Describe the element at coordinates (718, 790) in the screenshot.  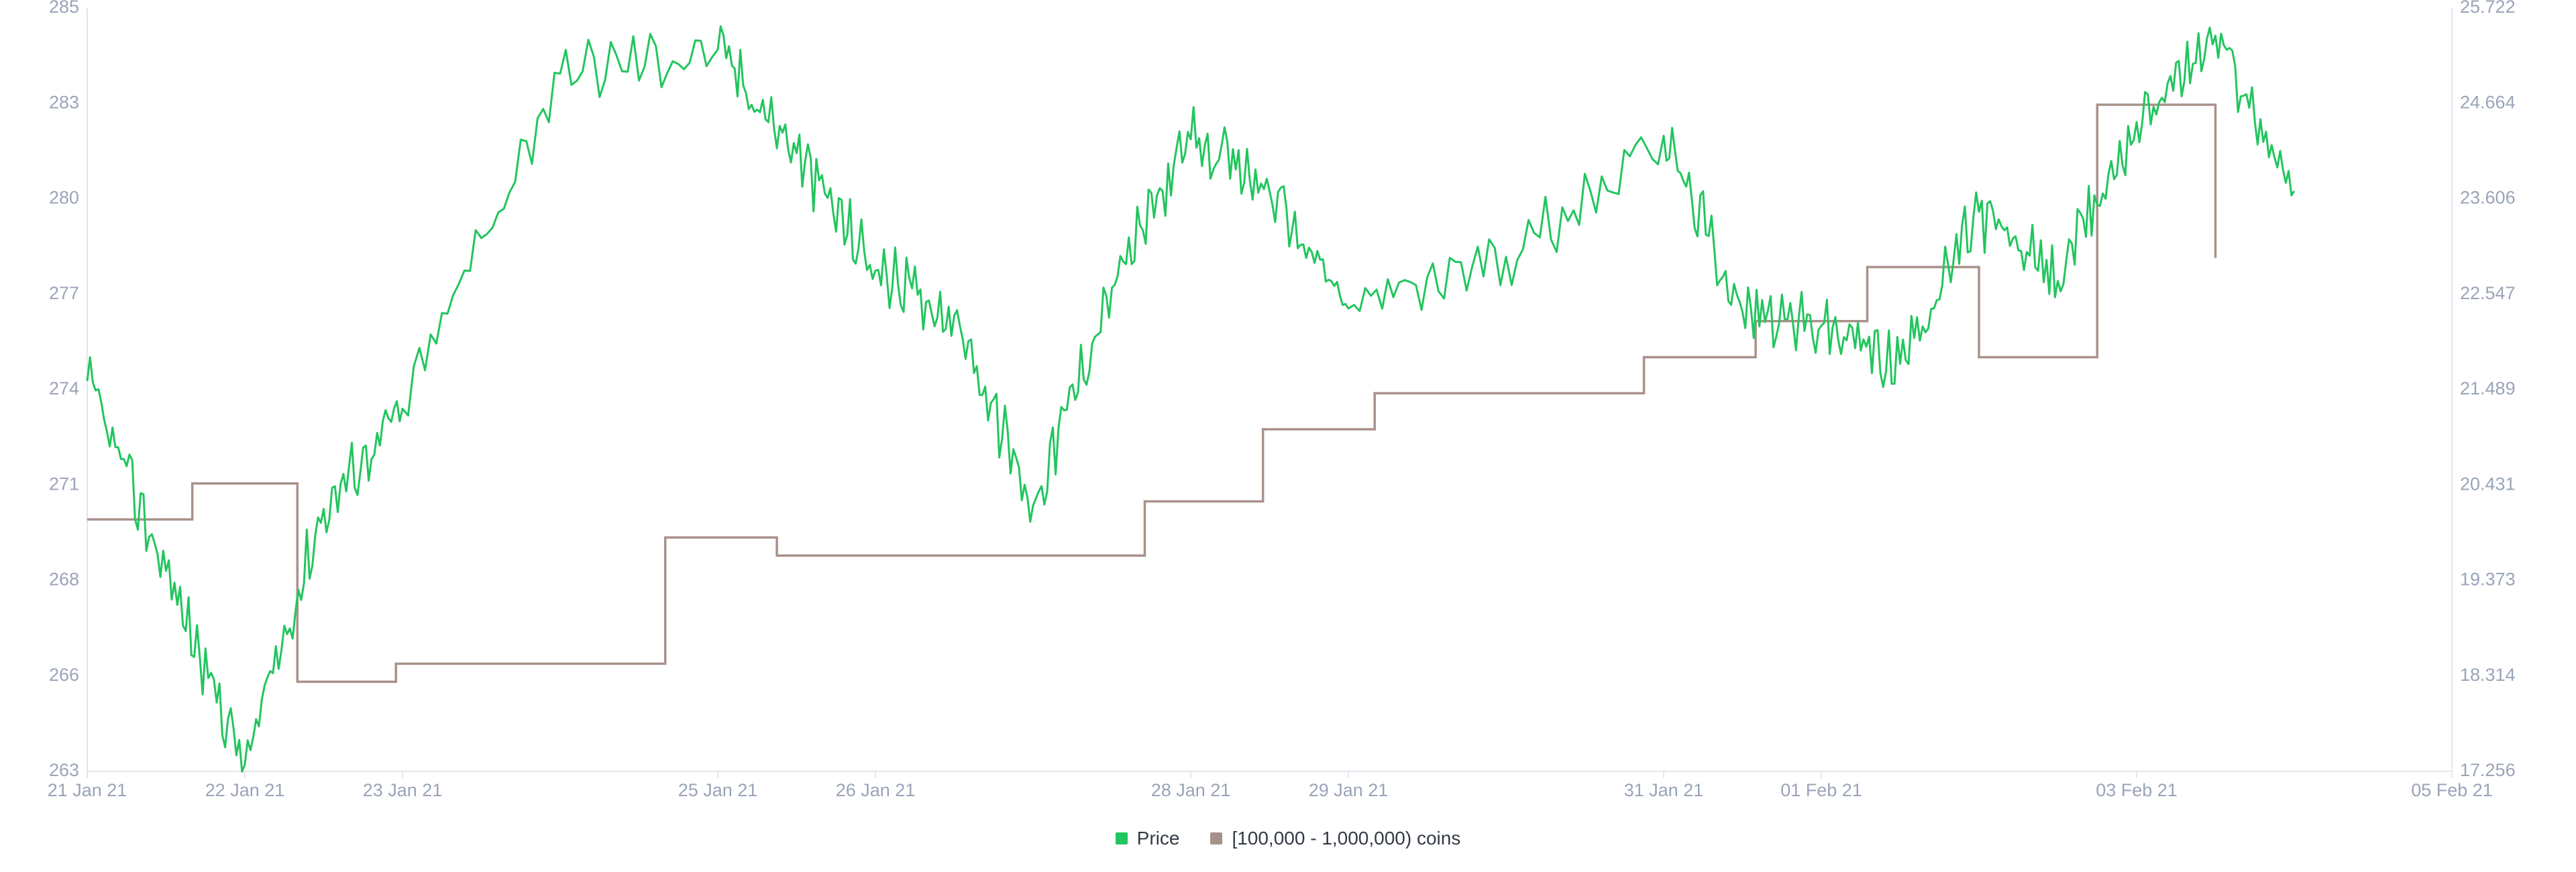
I see `x-tick-label: 25 Jan 21` at that location.